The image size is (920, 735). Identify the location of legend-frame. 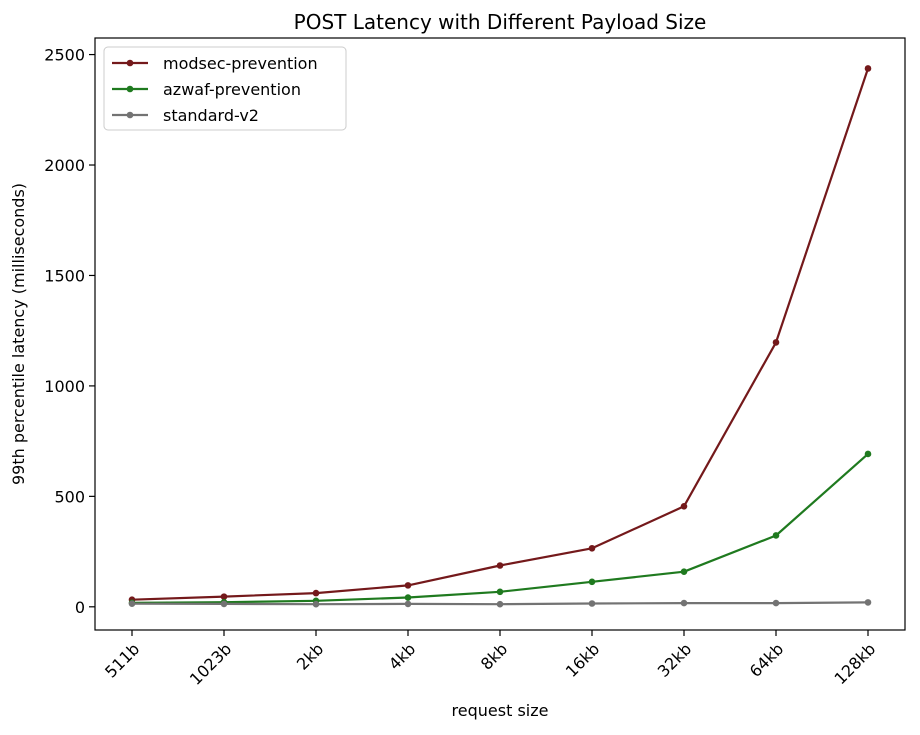
(225, 88).